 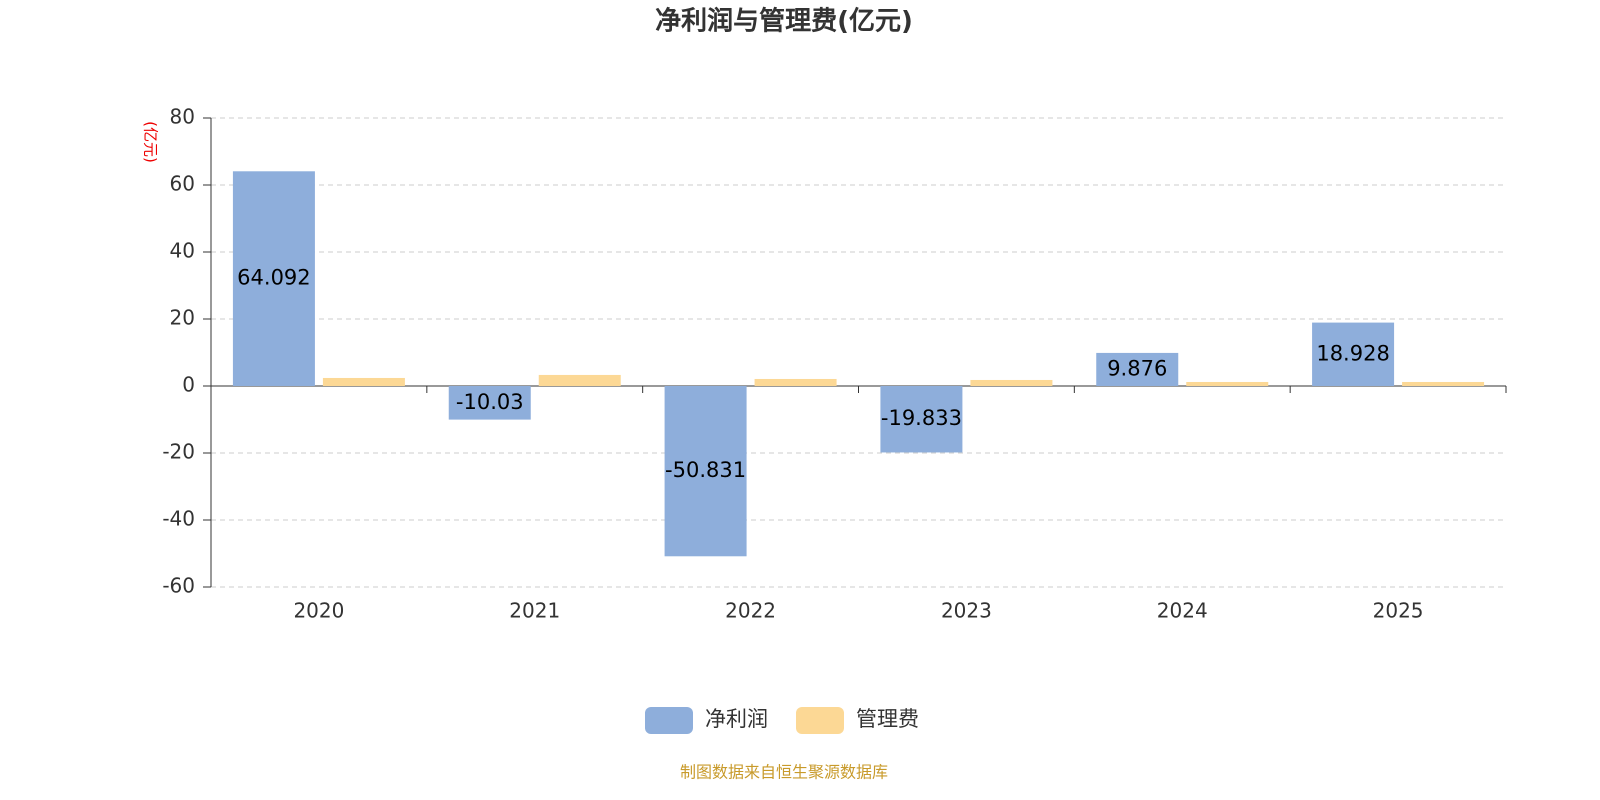 I want to click on data-label: 64.092, so click(x=273, y=278).